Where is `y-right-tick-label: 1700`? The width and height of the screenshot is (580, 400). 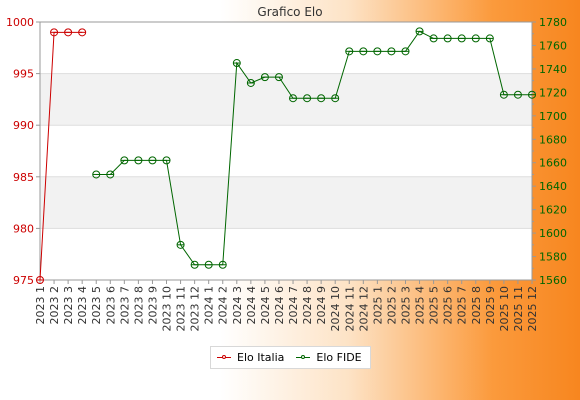 y-right-tick-label: 1700 is located at coordinates (553, 116).